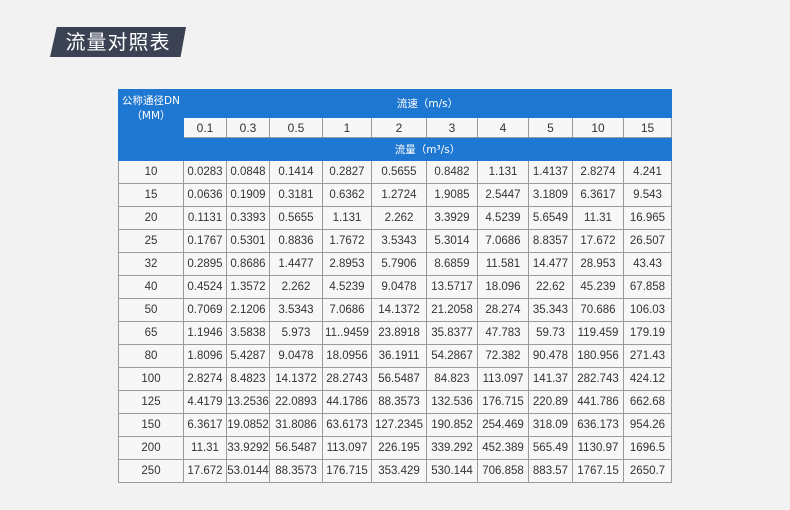  I want to click on flow-cell: 353.429, so click(399, 471).